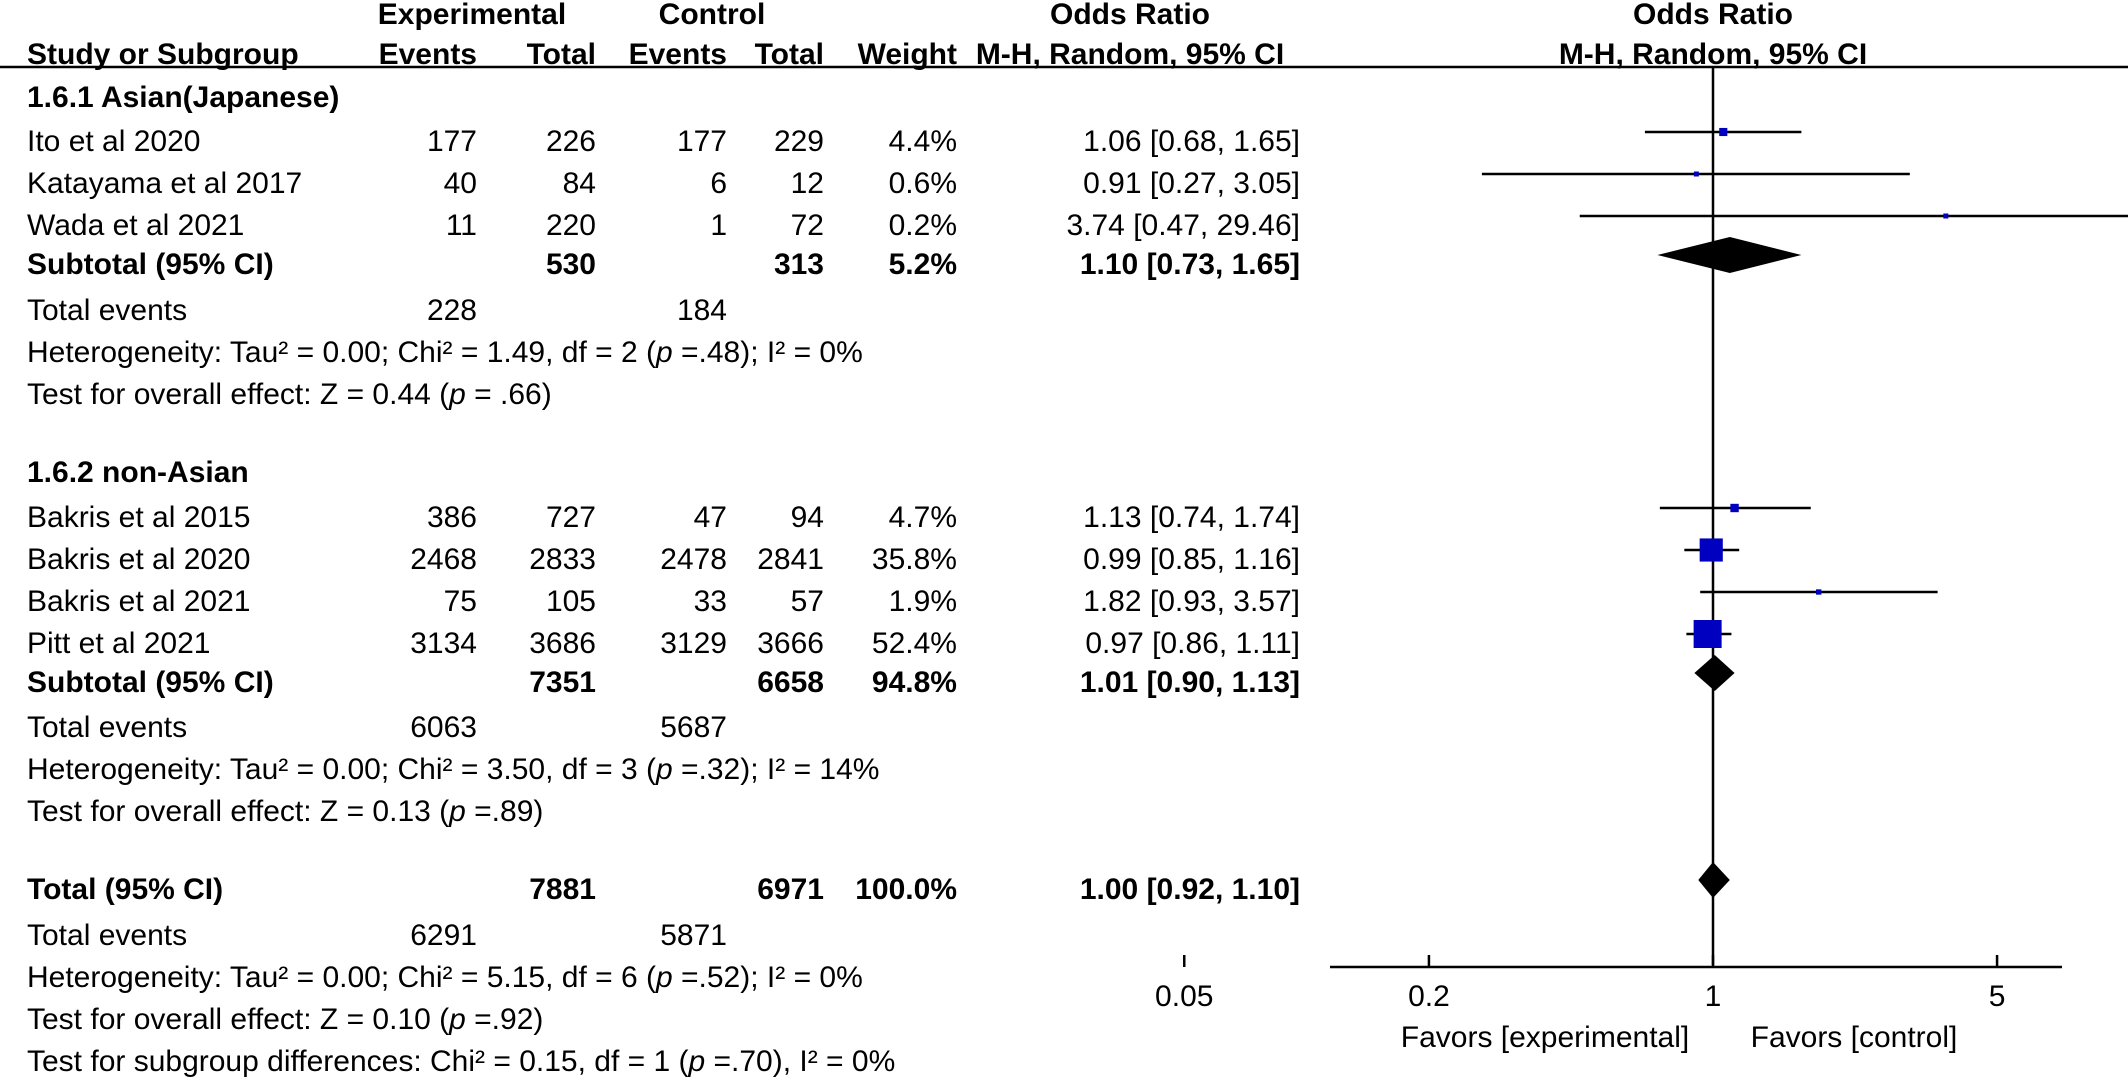  What do you see at coordinates (461, 225) in the screenshot?
I see `events-experimental: 11` at bounding box center [461, 225].